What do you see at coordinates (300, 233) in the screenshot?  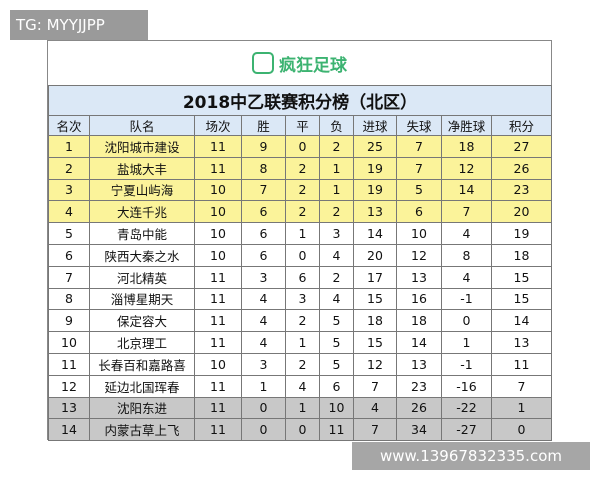 I see `table-row: 5 青岛中能 10 6 1 3 14 10 4 19` at bounding box center [300, 233].